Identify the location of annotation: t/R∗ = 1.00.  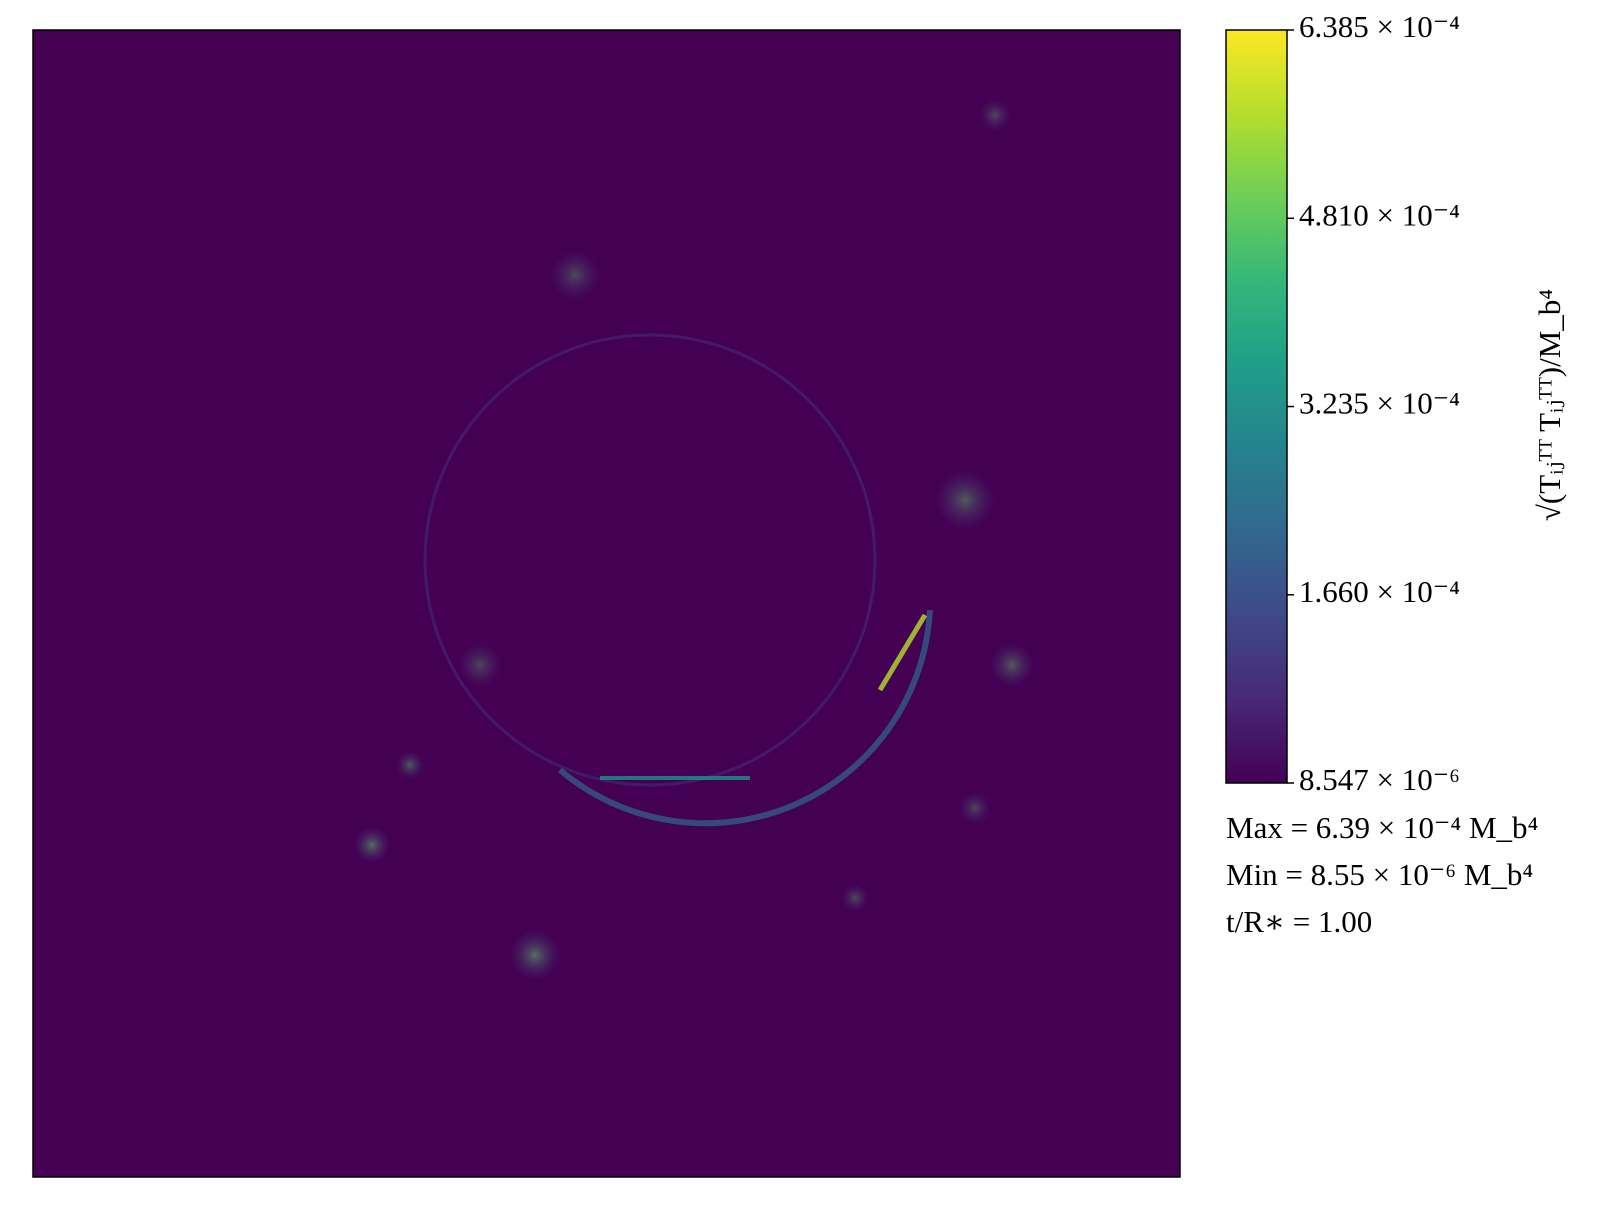
(1299, 921).